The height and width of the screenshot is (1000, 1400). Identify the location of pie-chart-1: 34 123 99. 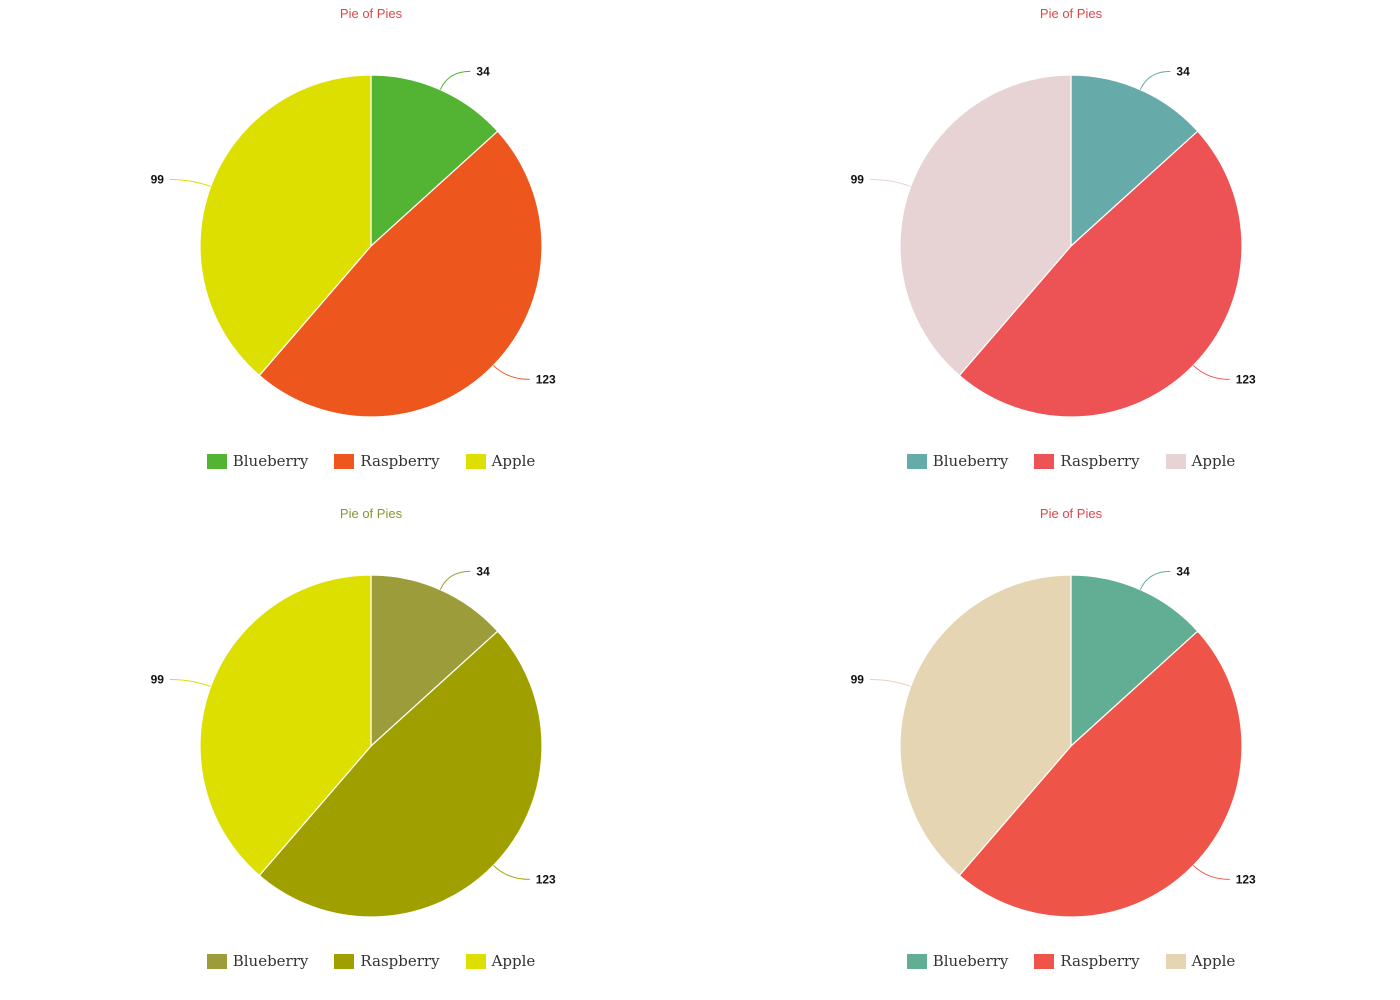
(353, 241).